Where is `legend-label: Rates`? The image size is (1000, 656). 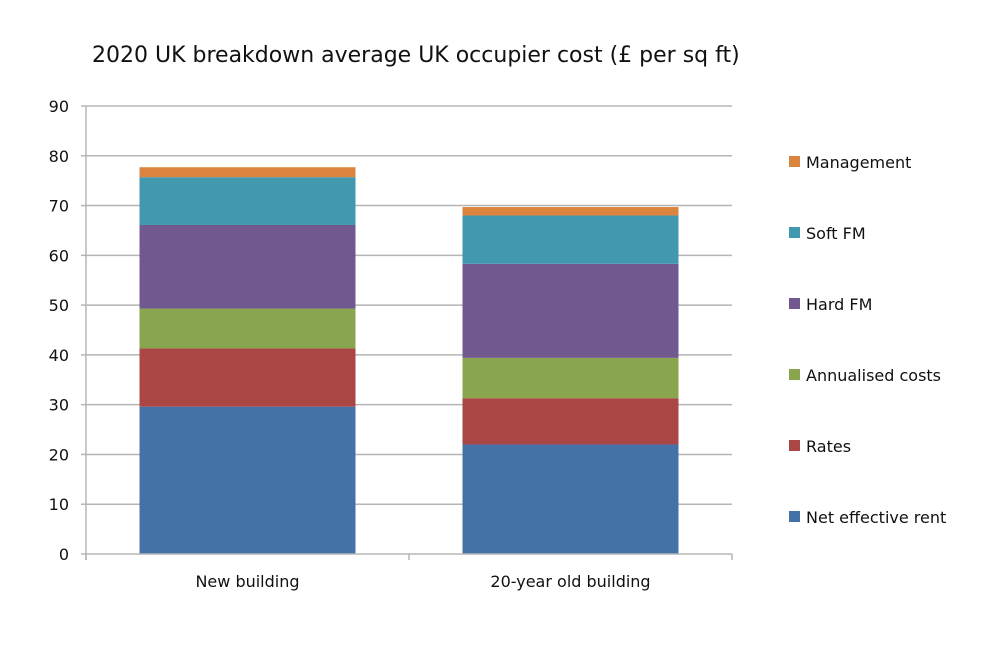 legend-label: Rates is located at coordinates (828, 446).